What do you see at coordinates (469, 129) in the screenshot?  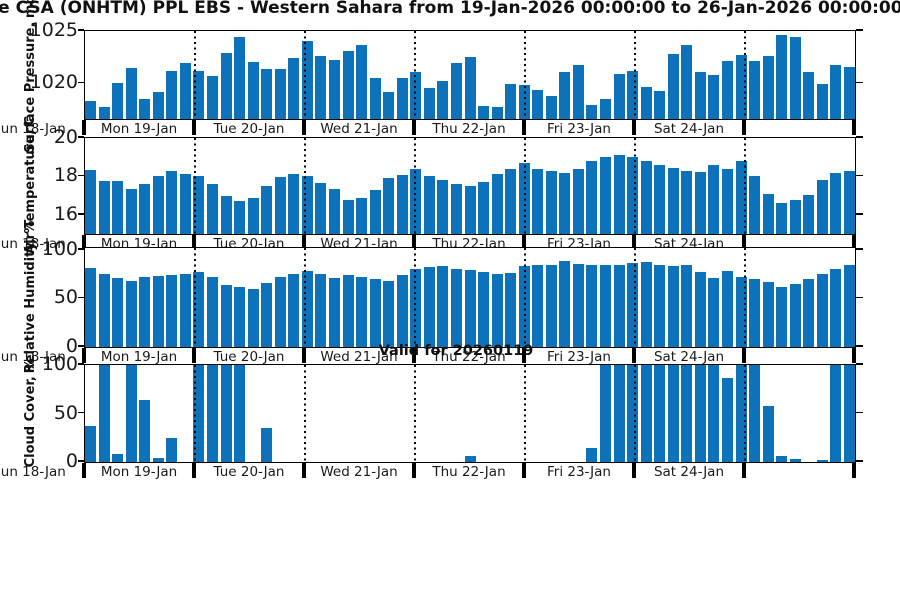 I see `day-label: Thu 22-Jan` at bounding box center [469, 129].